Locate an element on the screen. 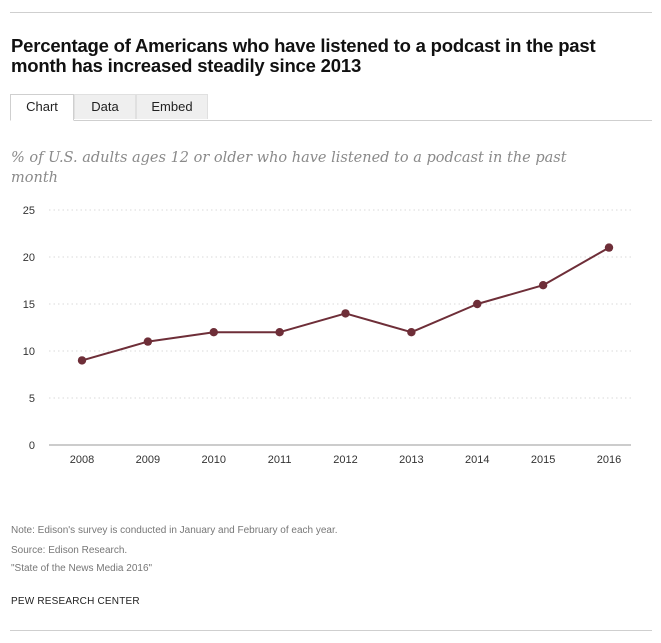 The image size is (661, 643). x-tick-label-2012: 2012 is located at coordinates (345, 460).